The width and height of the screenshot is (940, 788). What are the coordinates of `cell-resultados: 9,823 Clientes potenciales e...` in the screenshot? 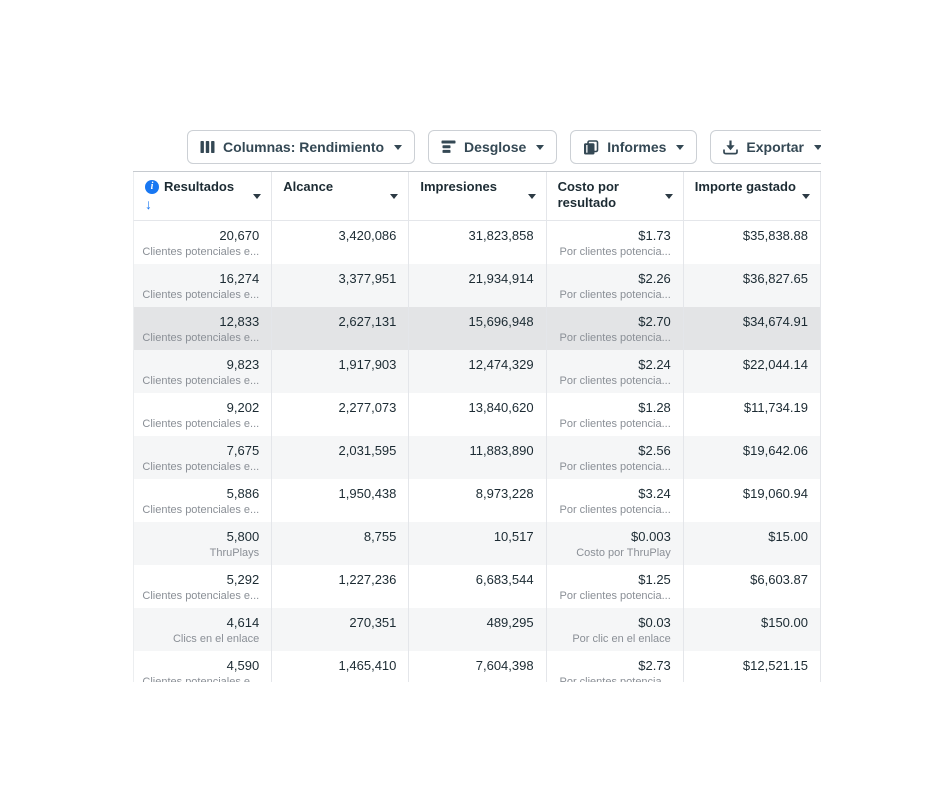 It's located at (201, 372).